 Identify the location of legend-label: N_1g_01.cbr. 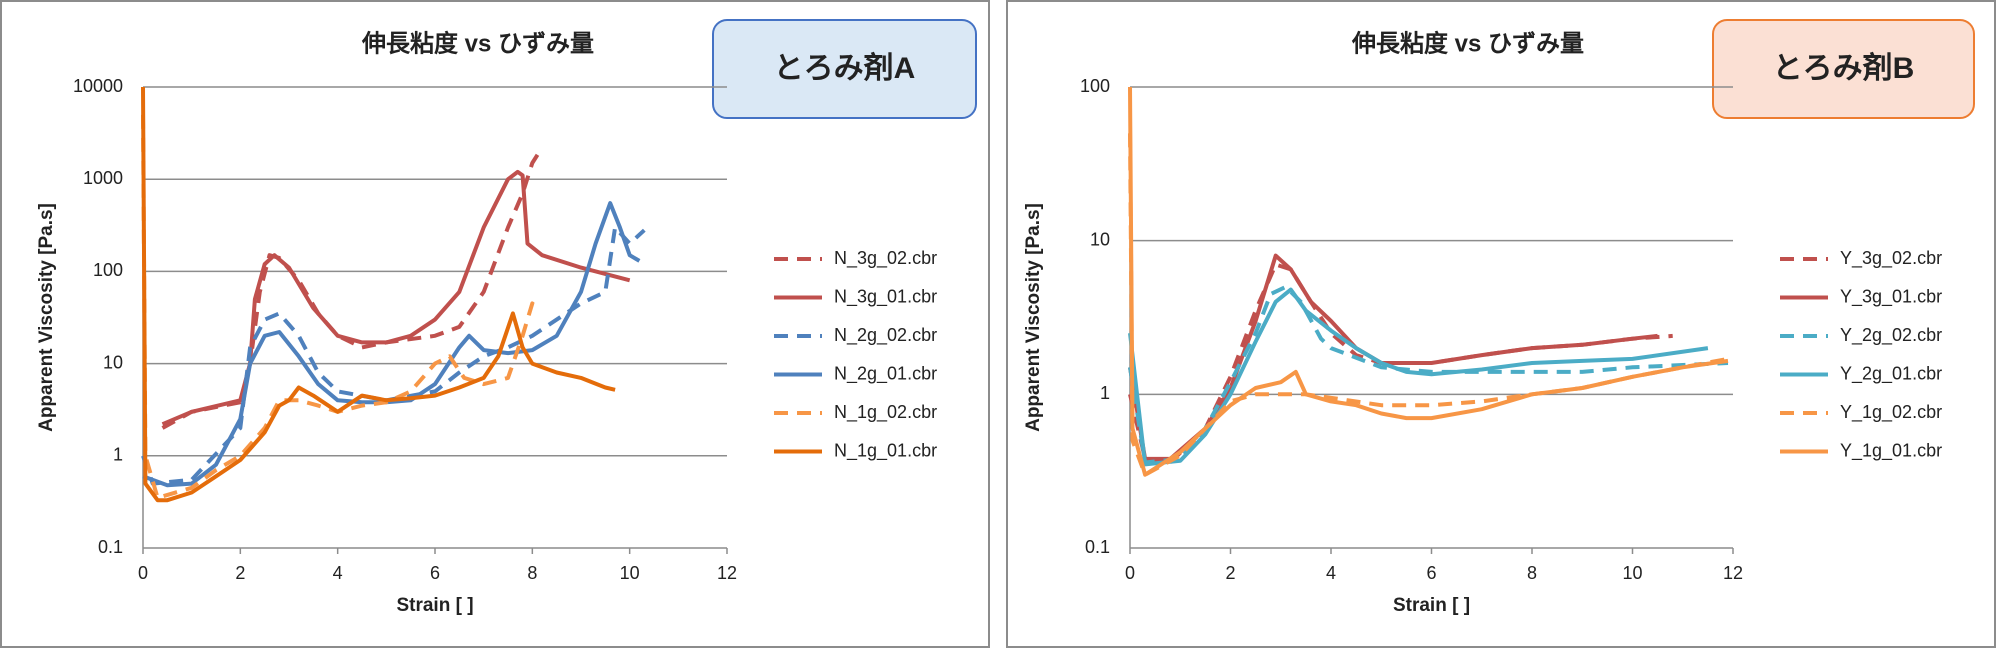
(885, 450).